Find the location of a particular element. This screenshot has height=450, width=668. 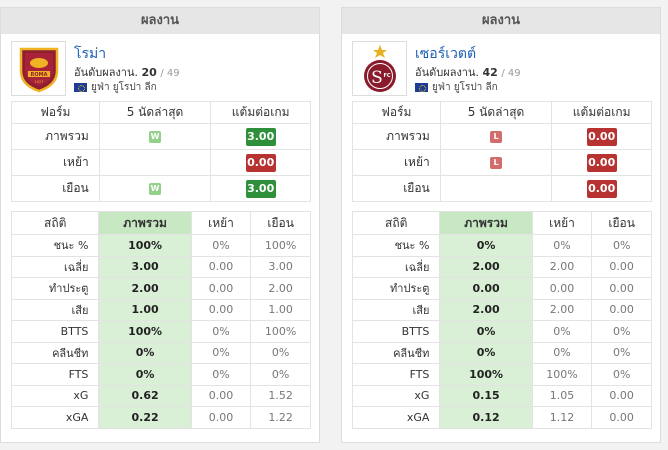

stats-row: เฉลี่ย 2.00 2.00 0.00 is located at coordinates (501, 266).